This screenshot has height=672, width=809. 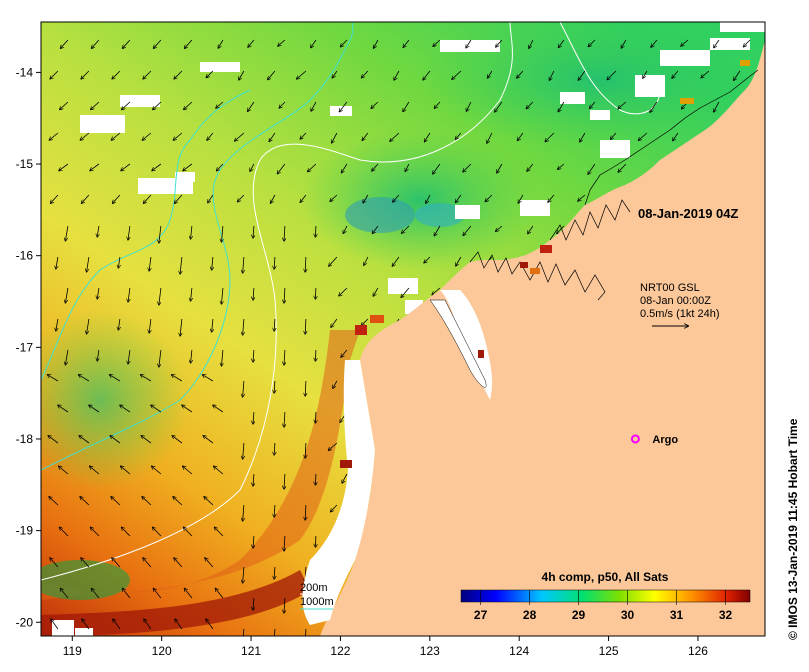 I want to click on argo-label: Argo, so click(x=665, y=440).